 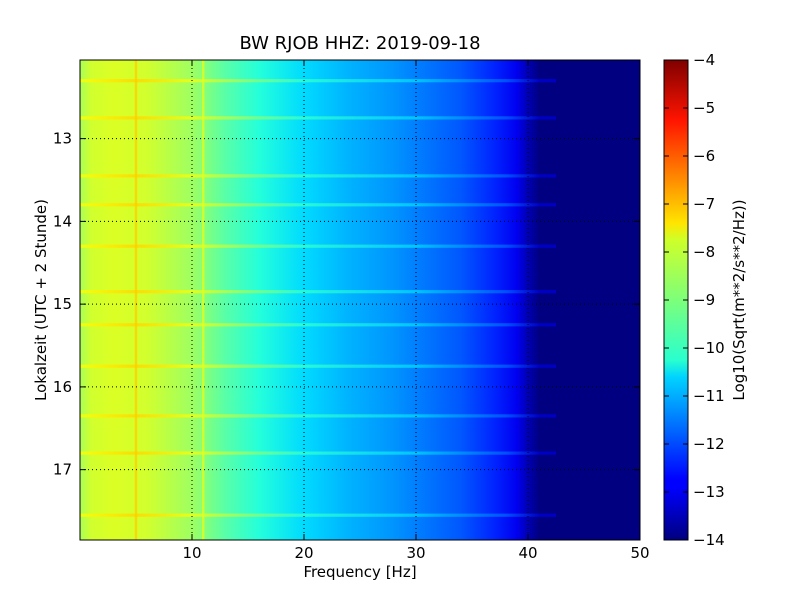 What do you see at coordinates (704, 108) in the screenshot?
I see `colorbar-tick-label: −5` at bounding box center [704, 108].